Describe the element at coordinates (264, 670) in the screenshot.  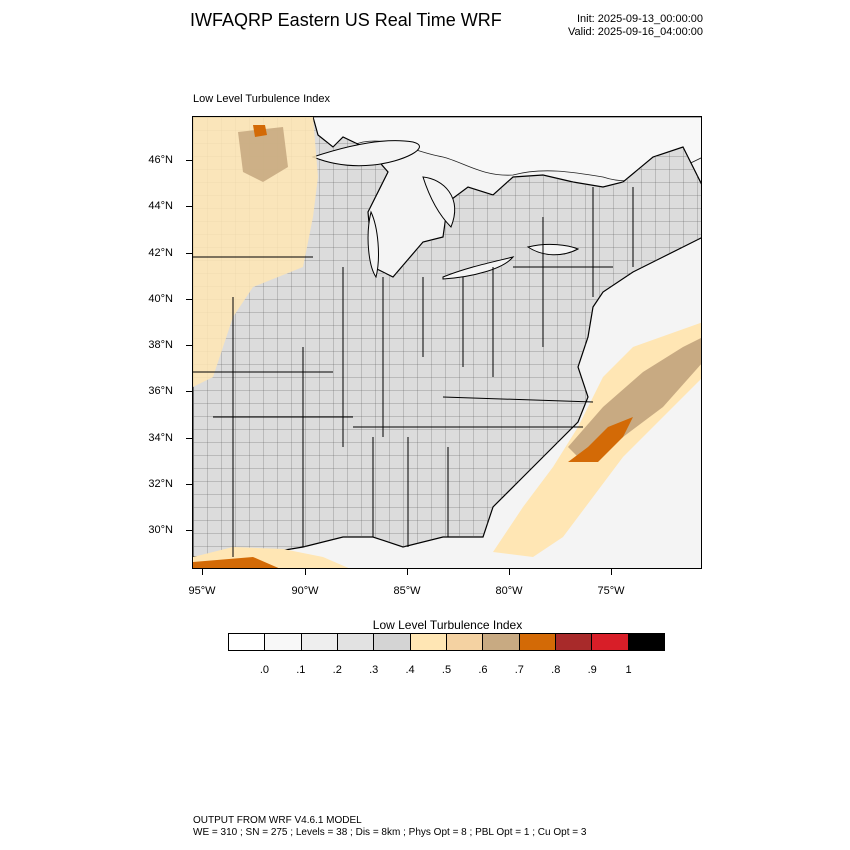
I see `colorbar-label: .0` at that location.